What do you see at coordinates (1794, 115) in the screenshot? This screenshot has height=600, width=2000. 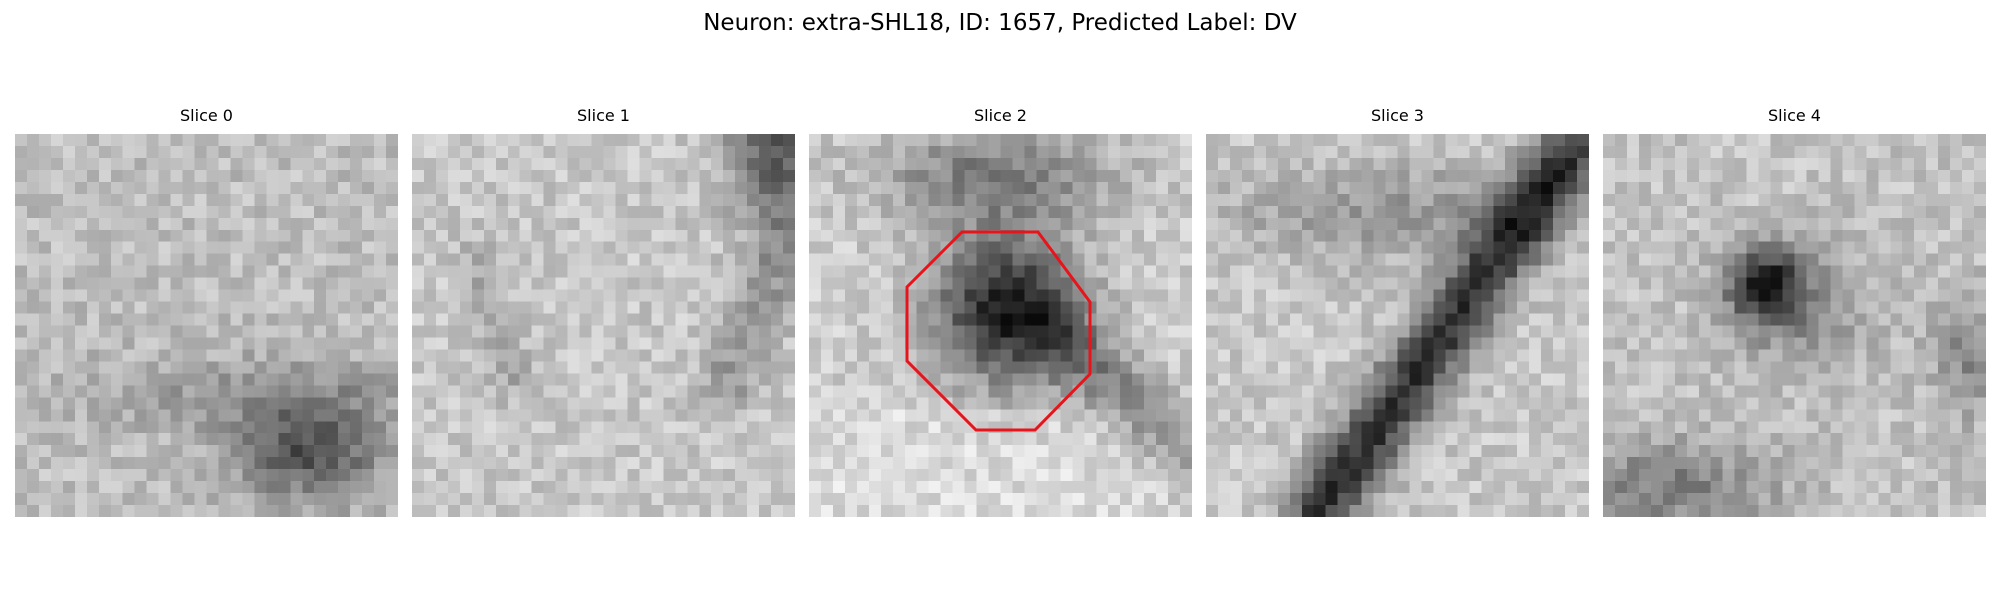 I see `slice-title-4: Slice 4` at bounding box center [1794, 115].